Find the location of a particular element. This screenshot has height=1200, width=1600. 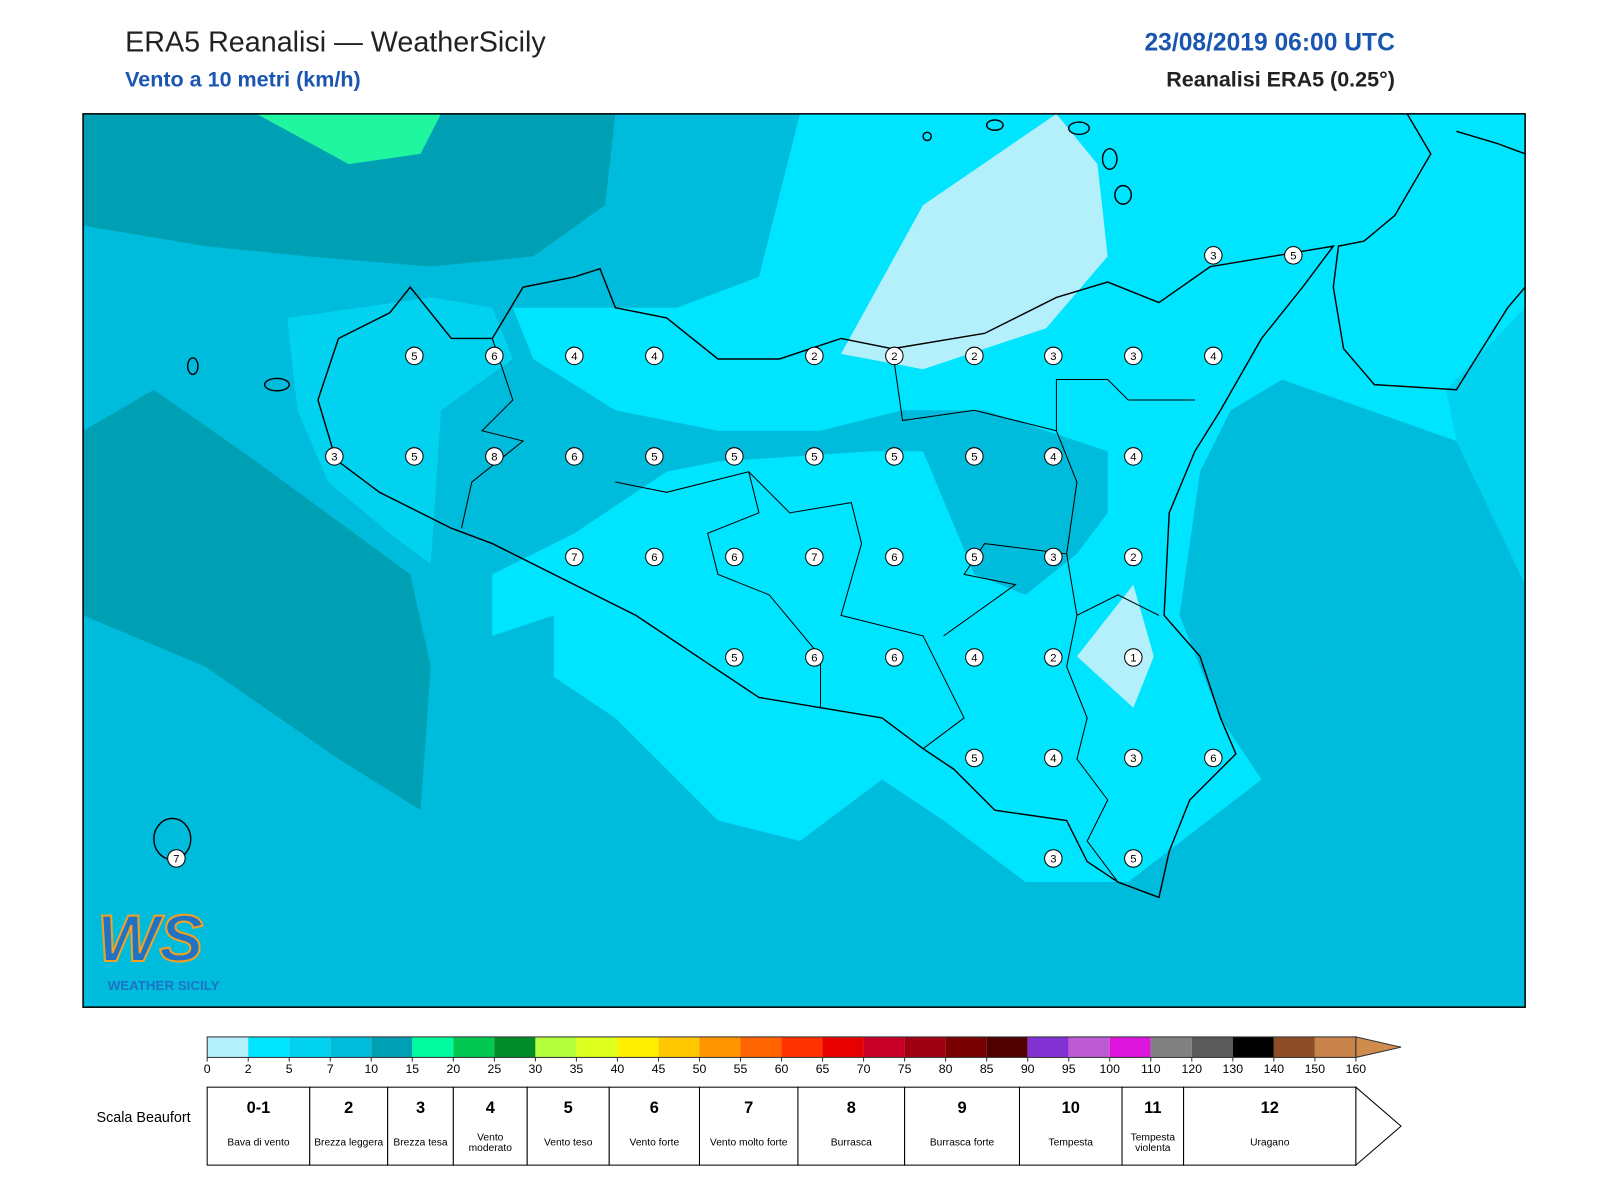

colorbar-tick-label: 25 is located at coordinates (495, 1069).